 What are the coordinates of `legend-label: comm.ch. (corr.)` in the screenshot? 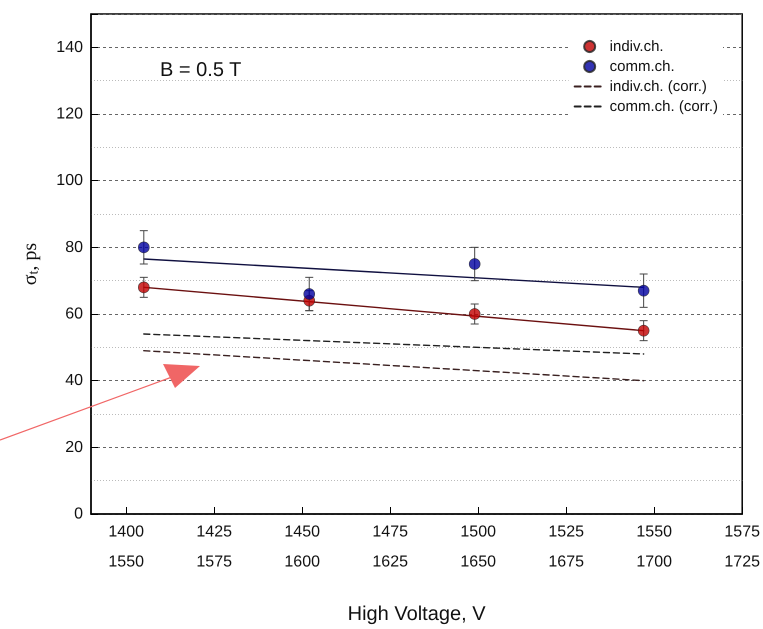 It's located at (664, 106).